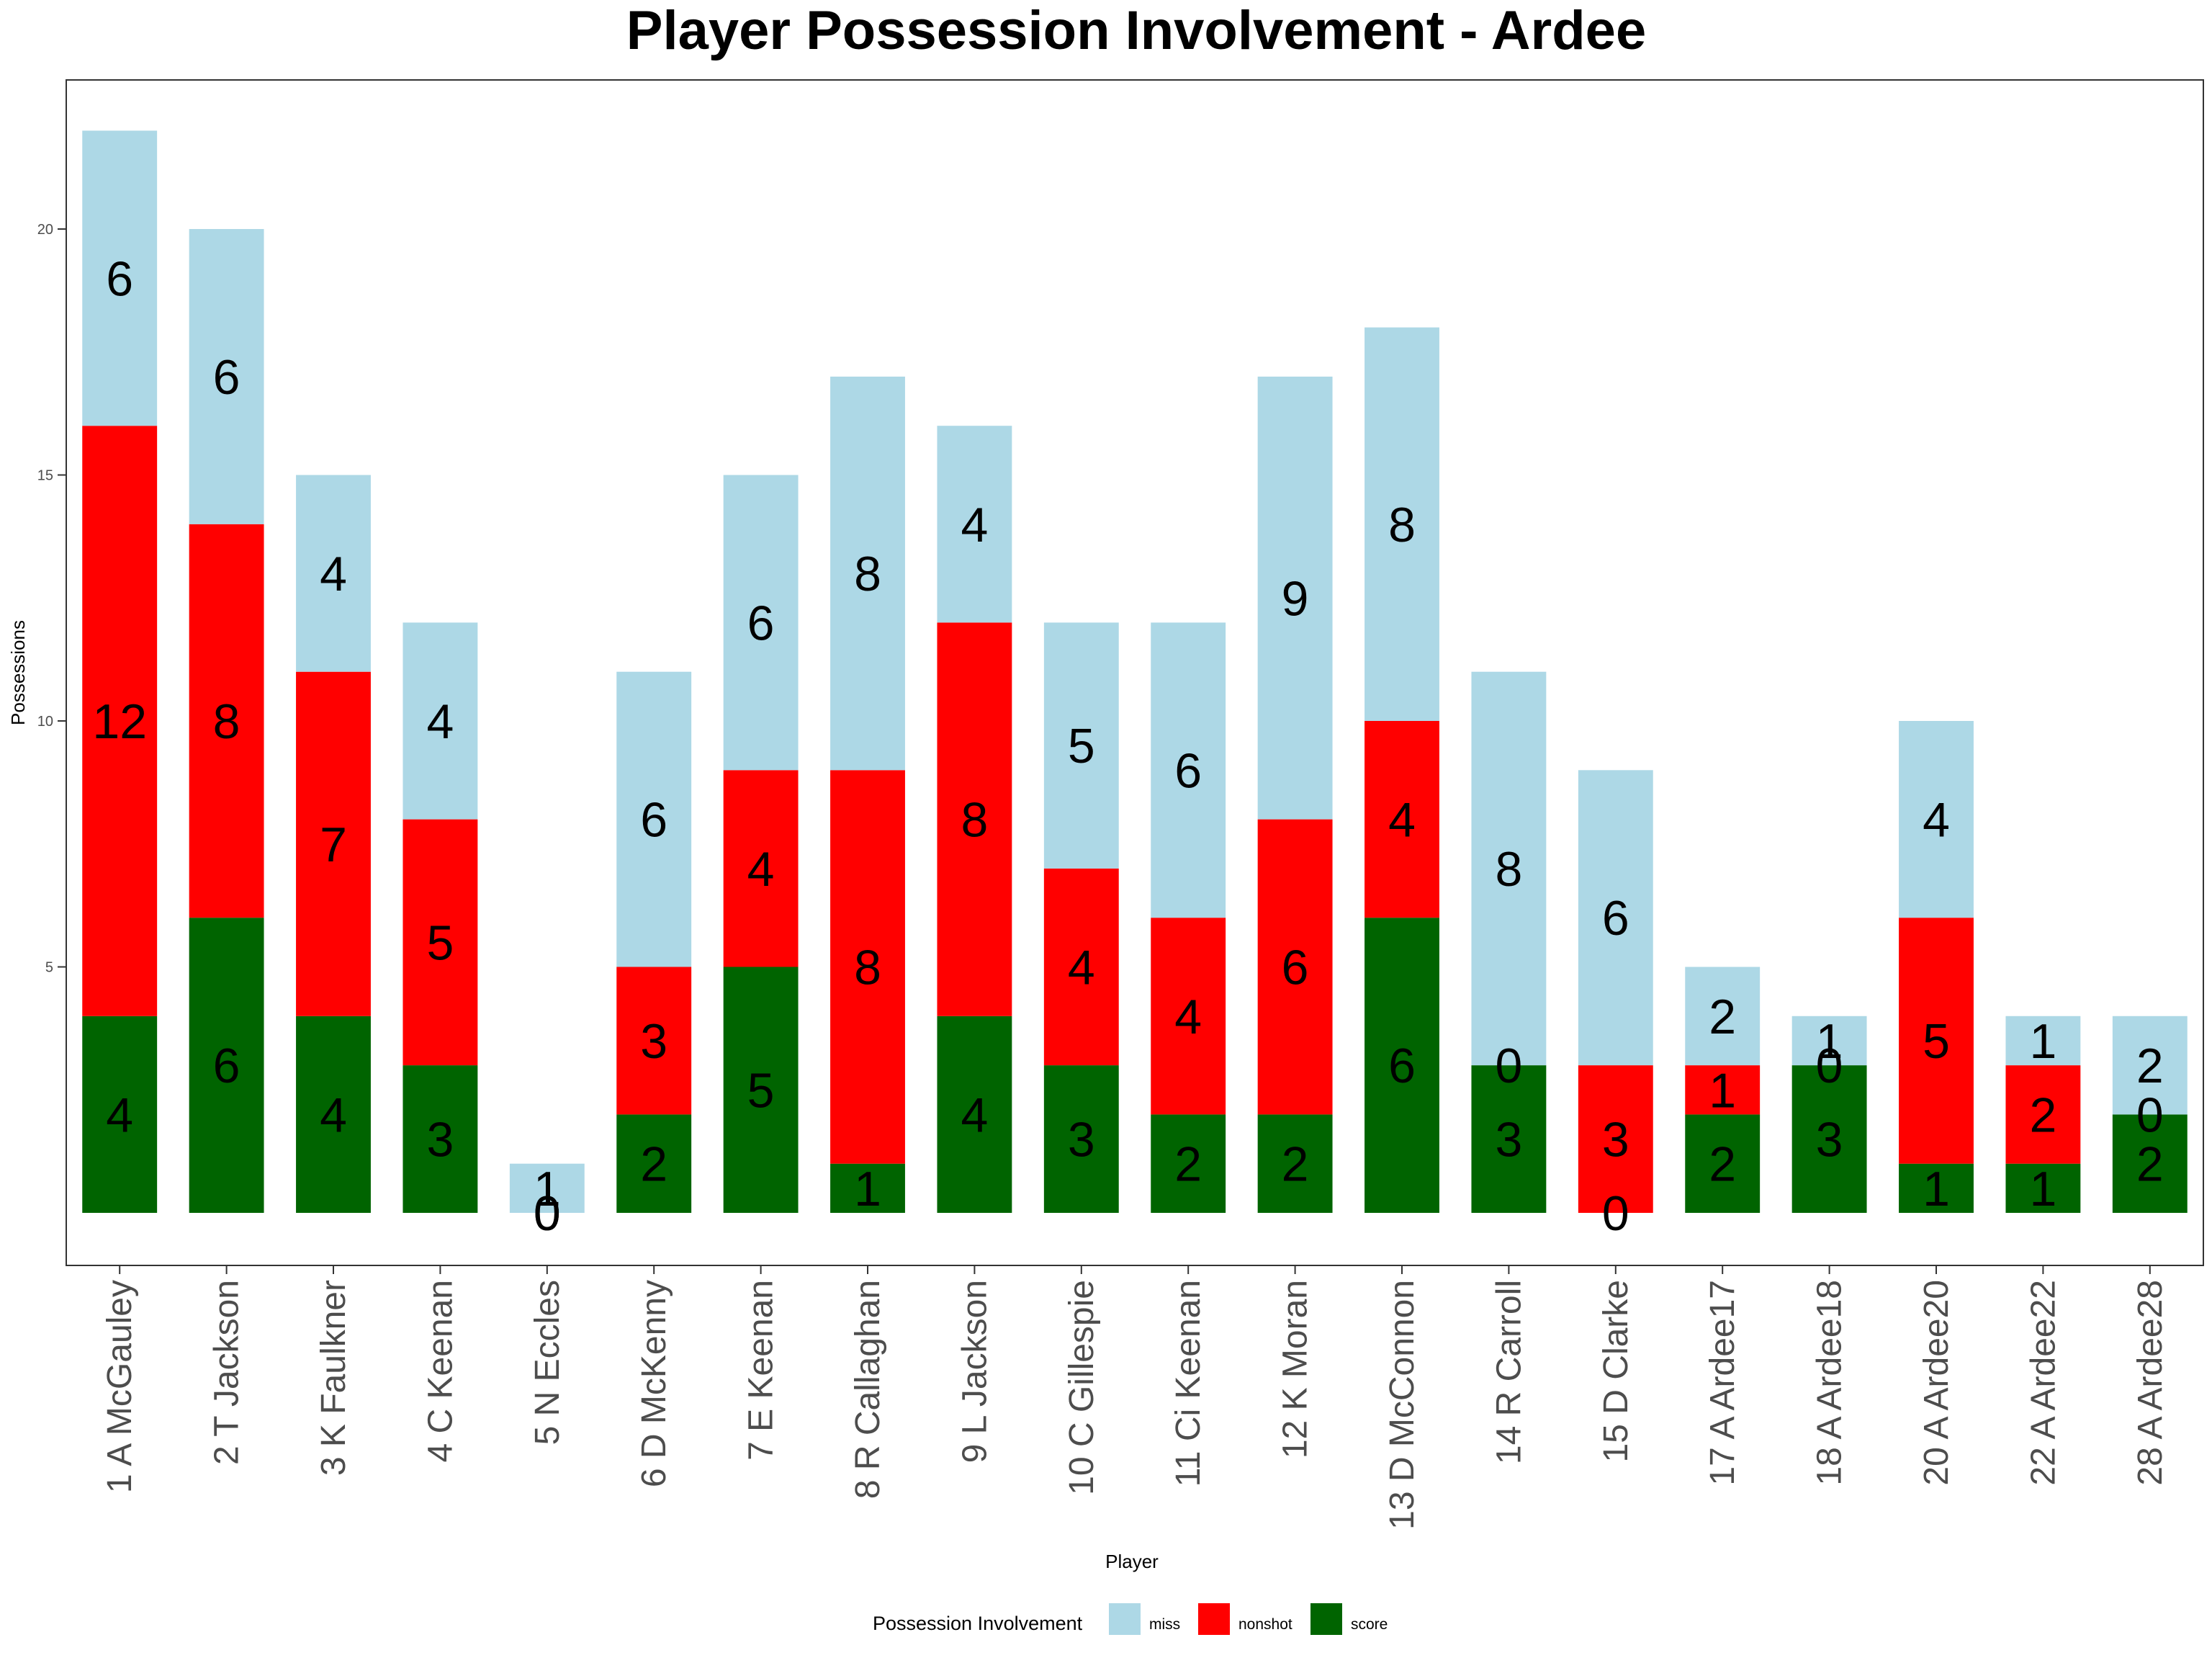 Image resolution: width=2212 pixels, height=1663 pixels. Describe the element at coordinates (45, 722) in the screenshot. I see `y-tick-label-10: 10` at that location.